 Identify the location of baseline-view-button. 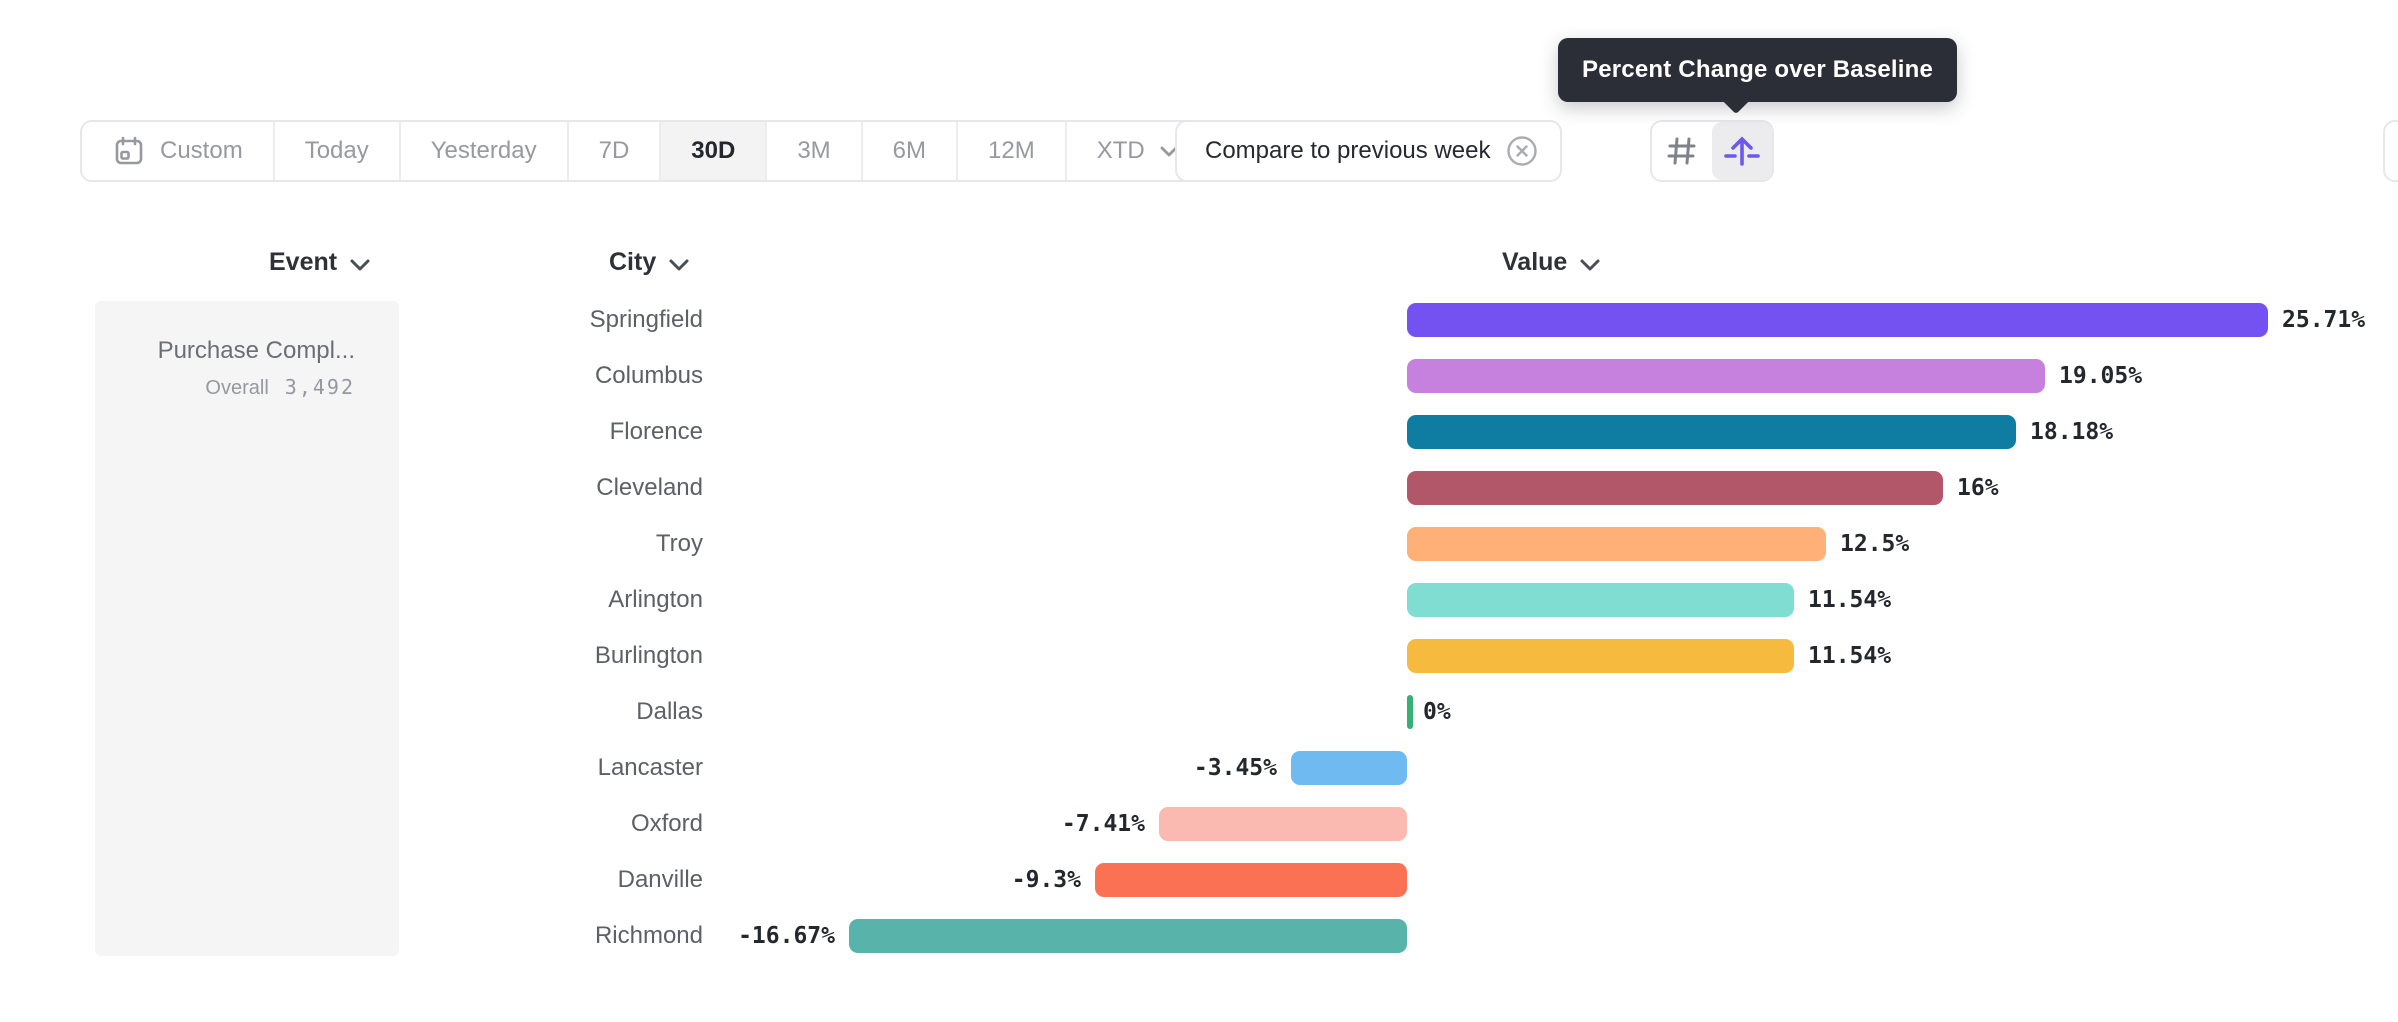
(1742, 151).